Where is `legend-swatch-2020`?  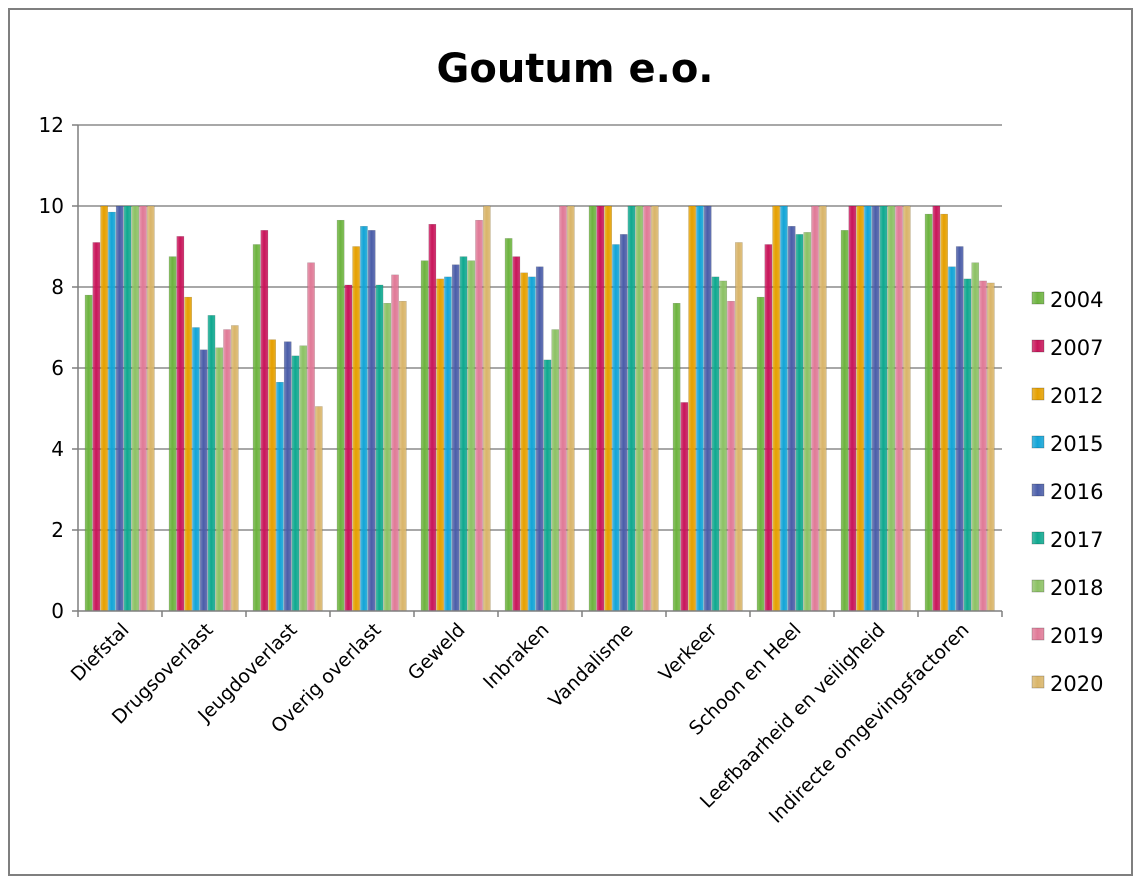
legend-swatch-2020 is located at coordinates (1038, 682).